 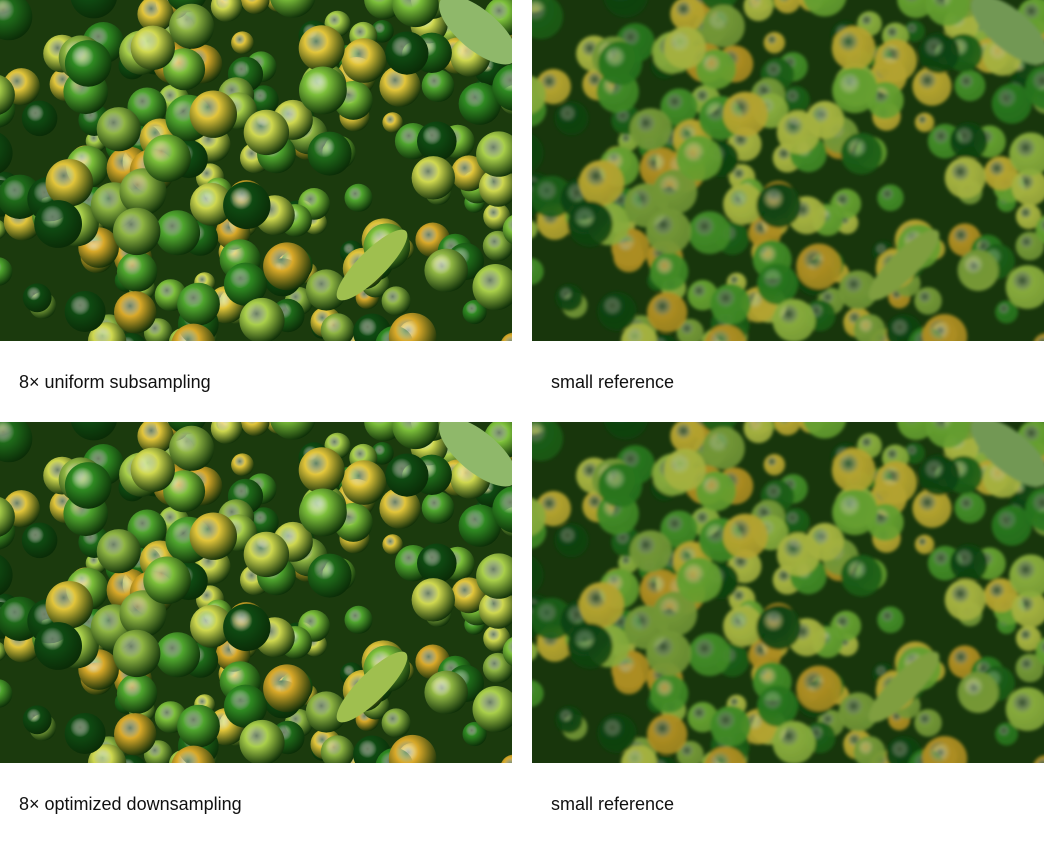 I want to click on caption-uniform-subsampling: 8× uniform subsampling, so click(x=115, y=382).